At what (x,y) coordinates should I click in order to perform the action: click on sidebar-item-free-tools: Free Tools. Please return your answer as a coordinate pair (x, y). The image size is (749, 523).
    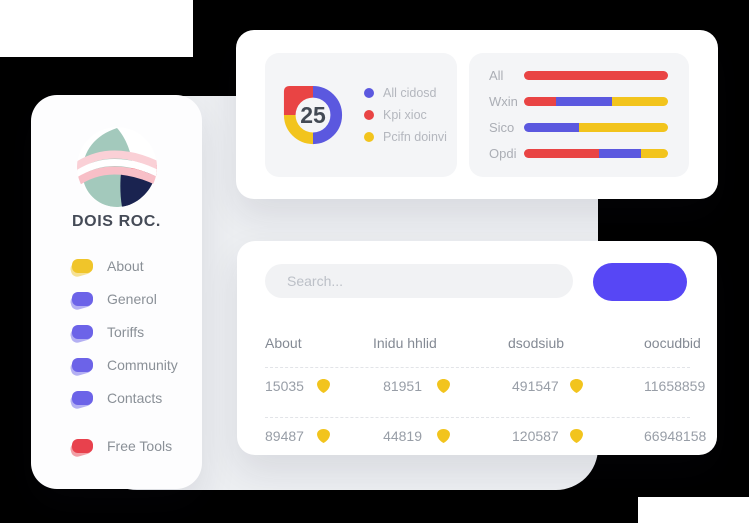
    Looking at the image, I should click on (133, 445).